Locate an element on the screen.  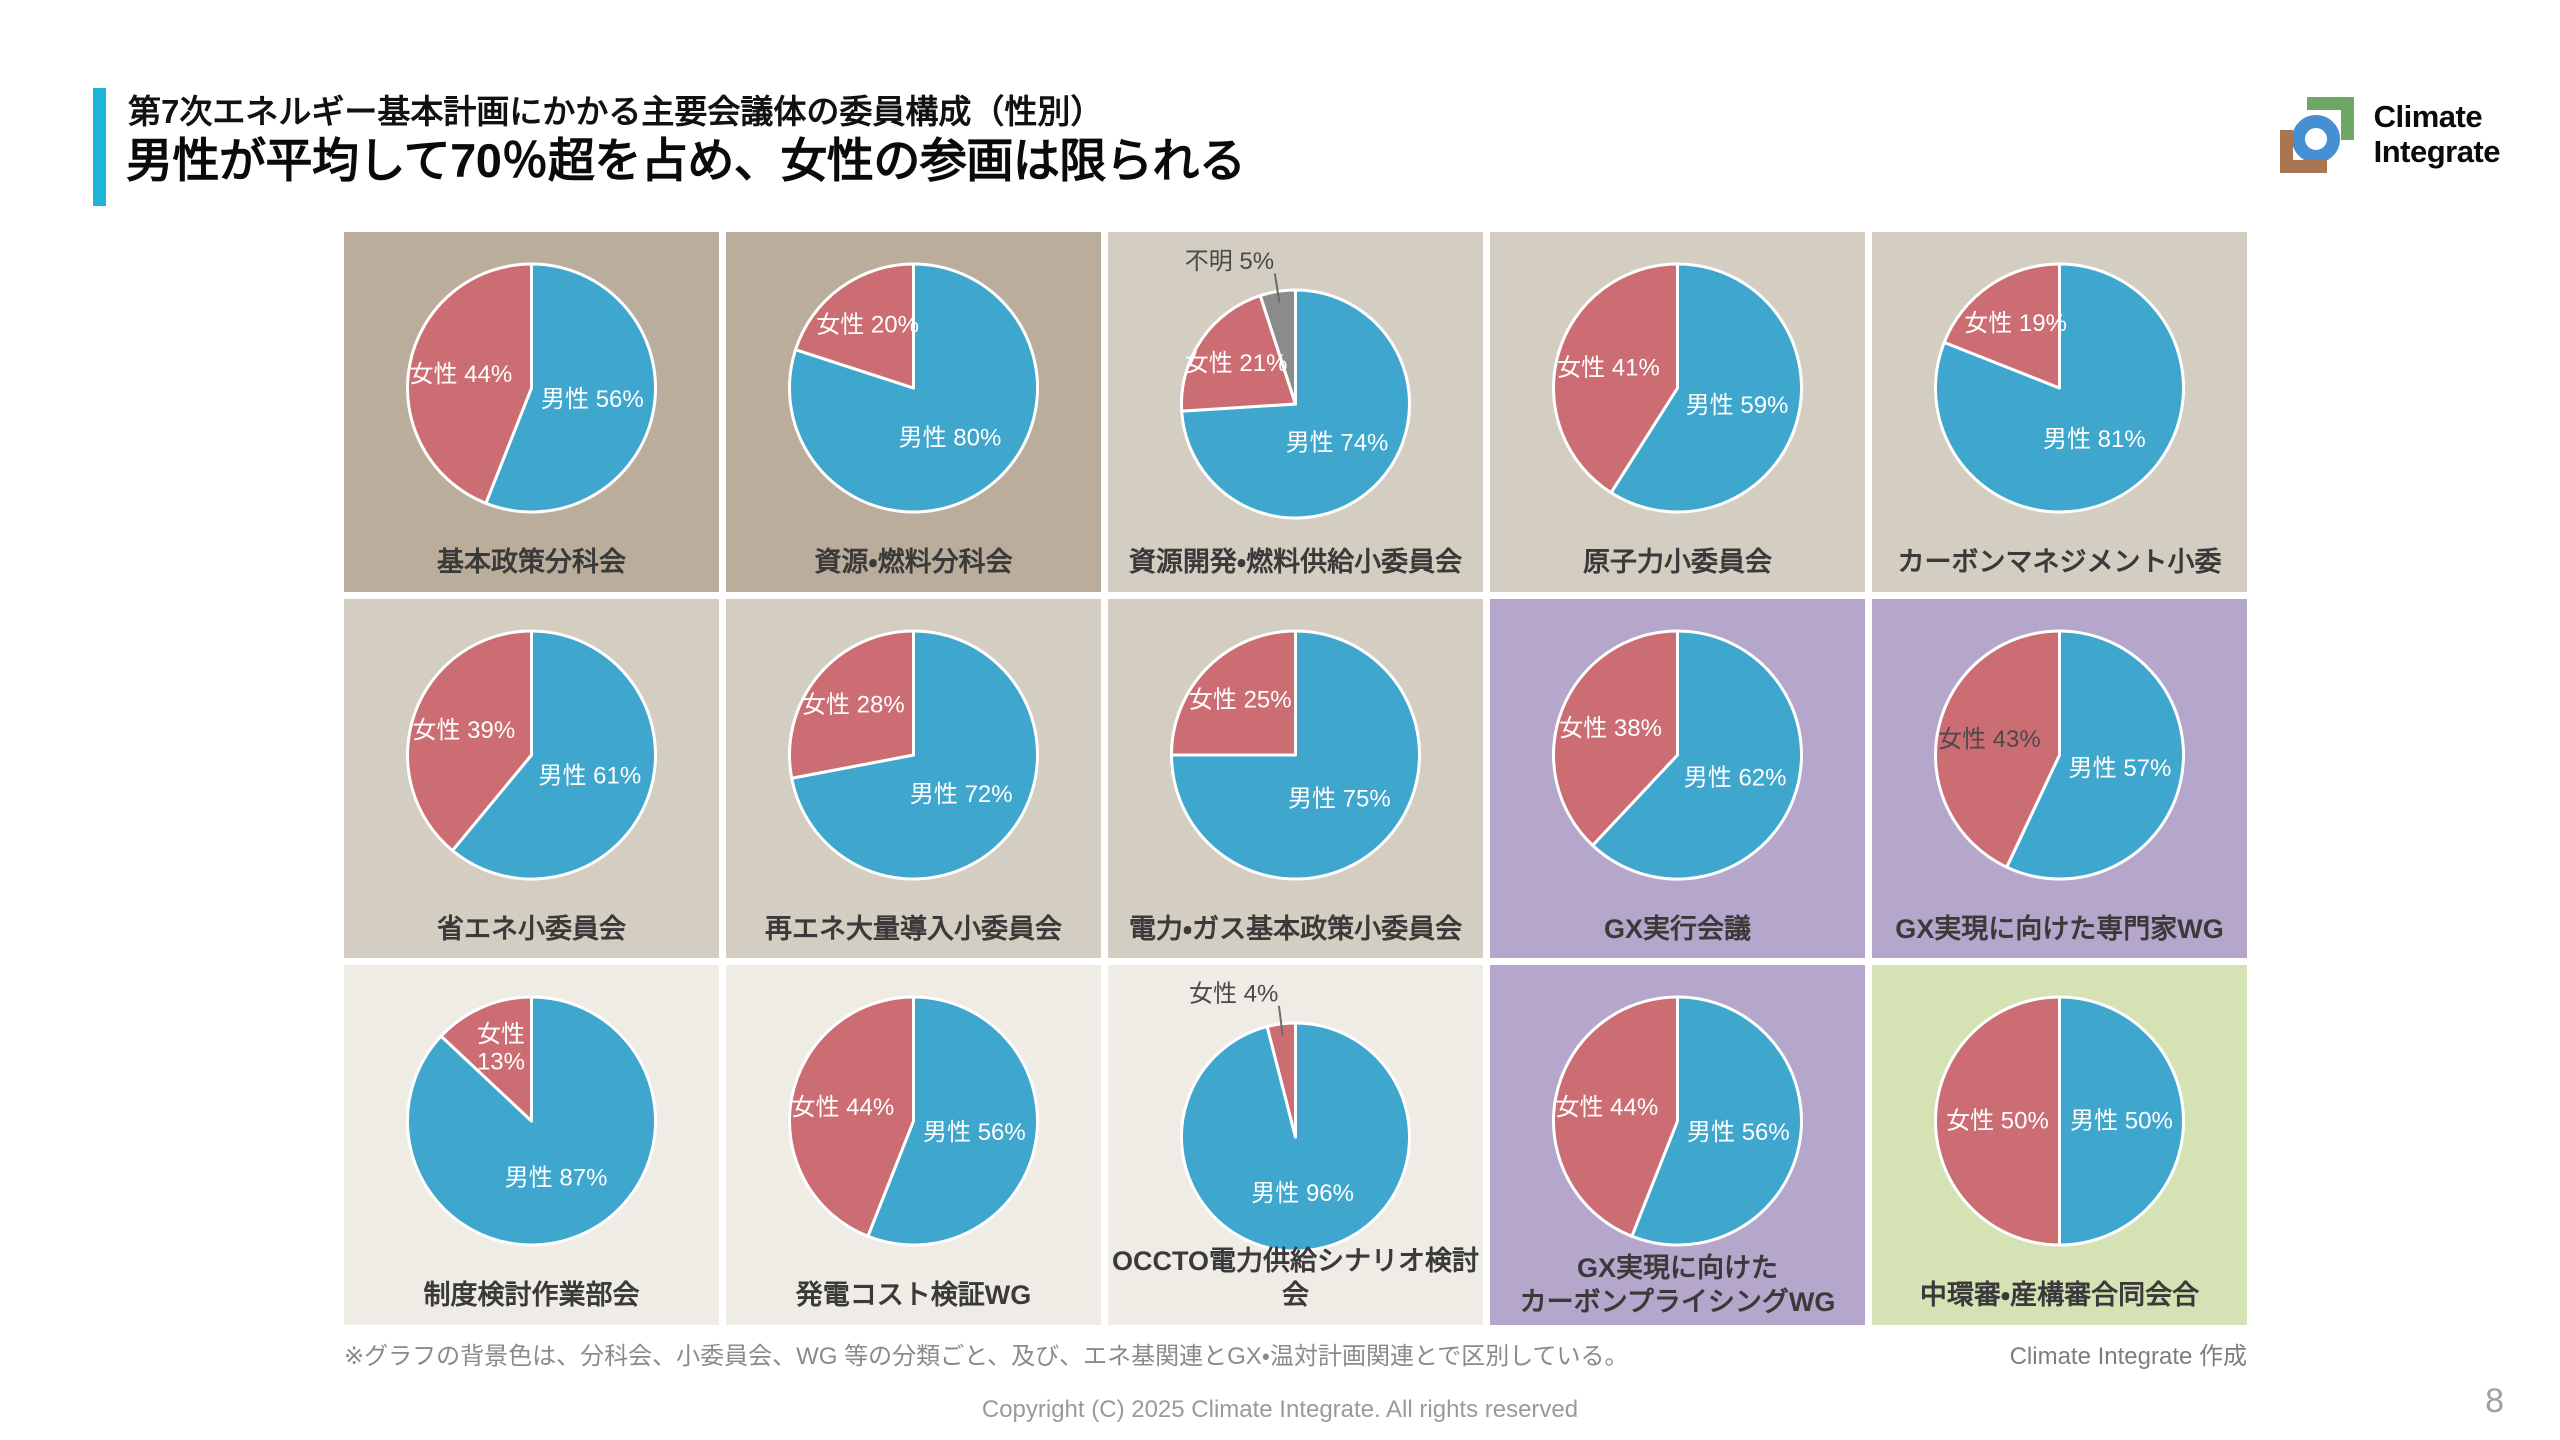
chart-cell: 男性 80% 女性 20% 資源・燃料分科会 is located at coordinates (913, 412).